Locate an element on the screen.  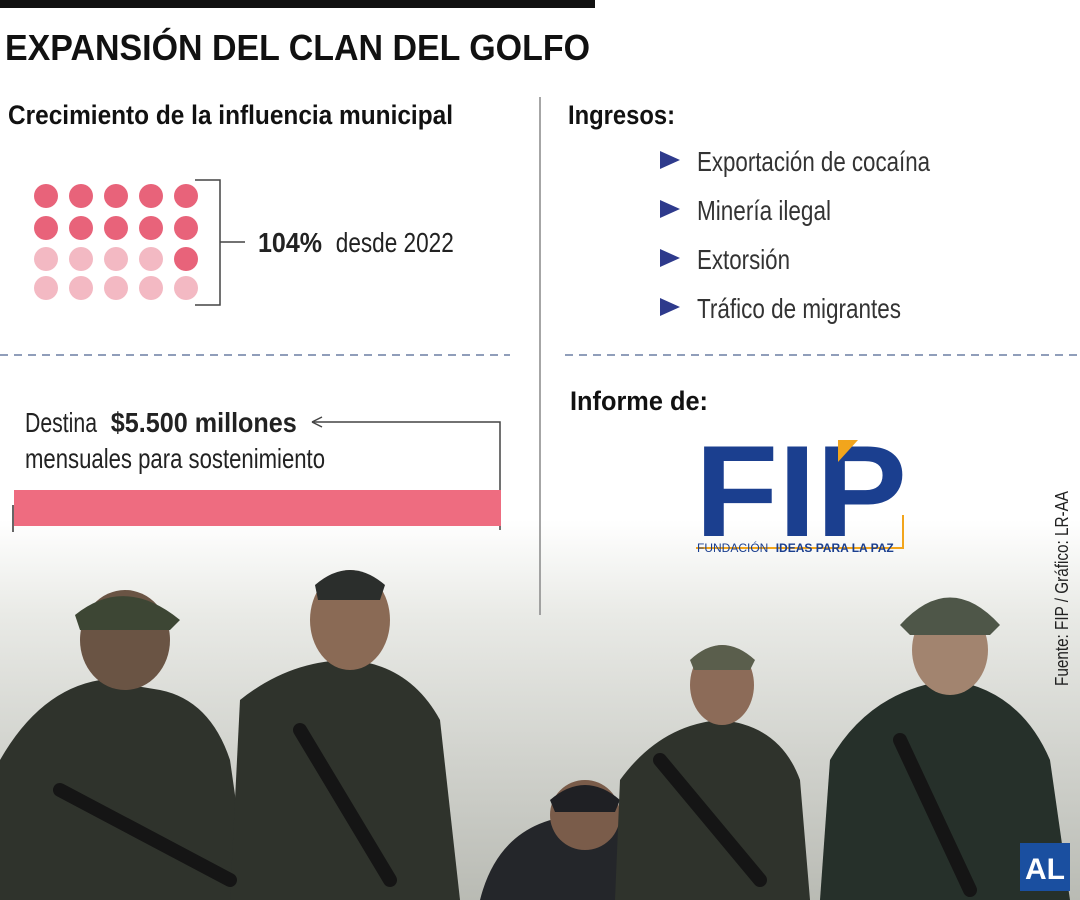
funding-lead: Destina is located at coordinates (61, 422).